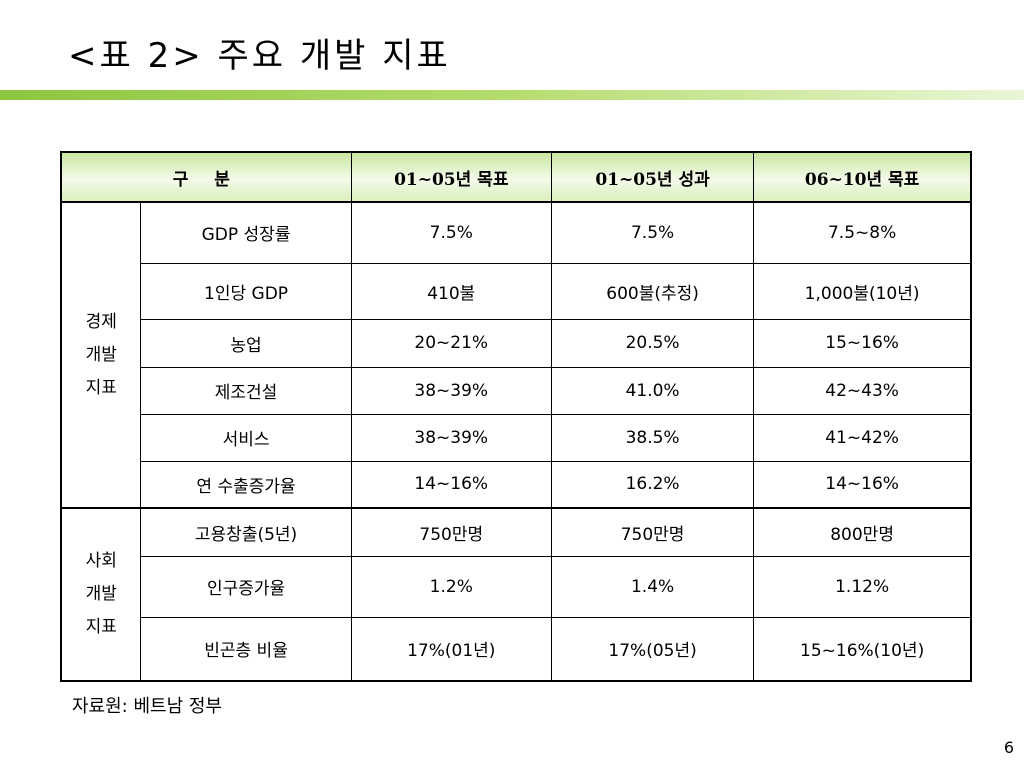 The image size is (1024, 768). What do you see at coordinates (246, 343) in the screenshot?
I see `indicator-cell: 농업` at bounding box center [246, 343].